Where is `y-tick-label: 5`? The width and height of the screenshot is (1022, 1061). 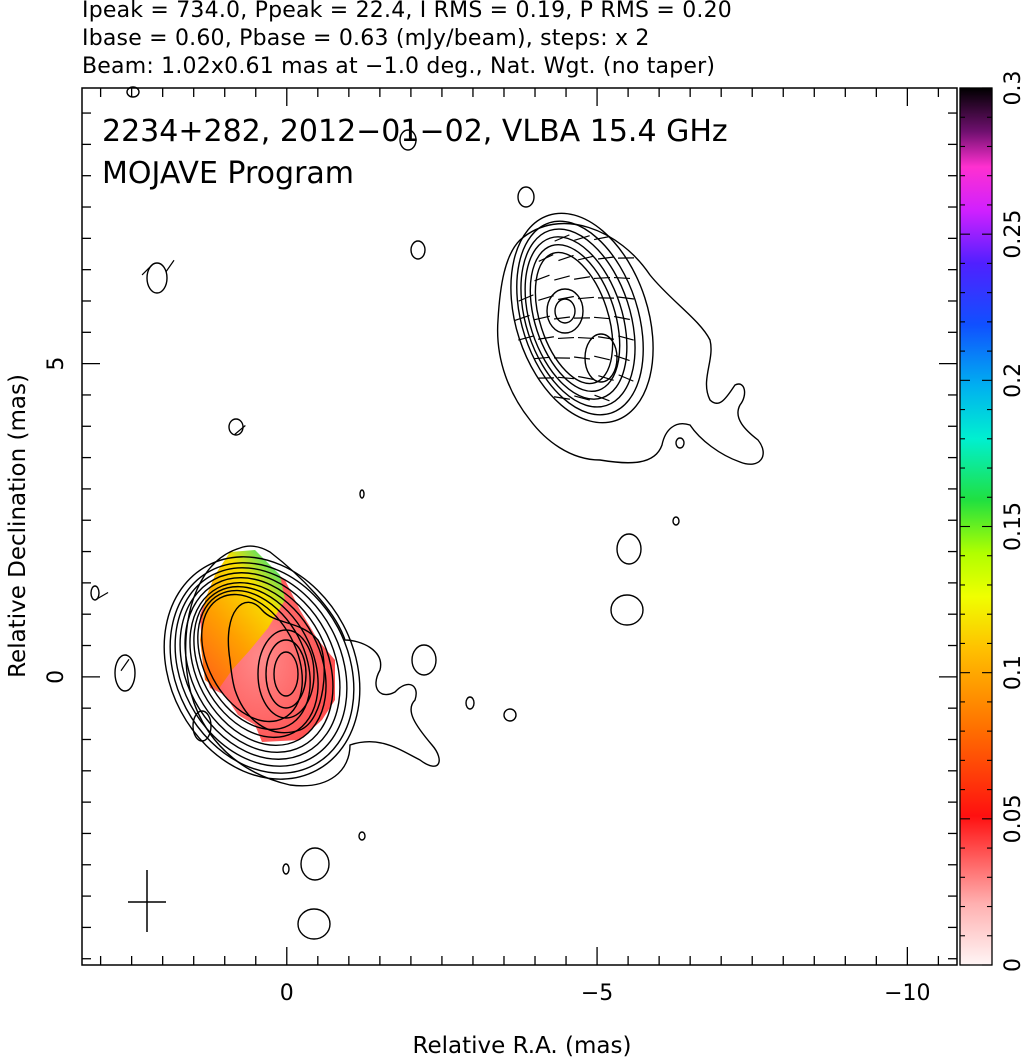 y-tick-label: 5 is located at coordinates (56, 364).